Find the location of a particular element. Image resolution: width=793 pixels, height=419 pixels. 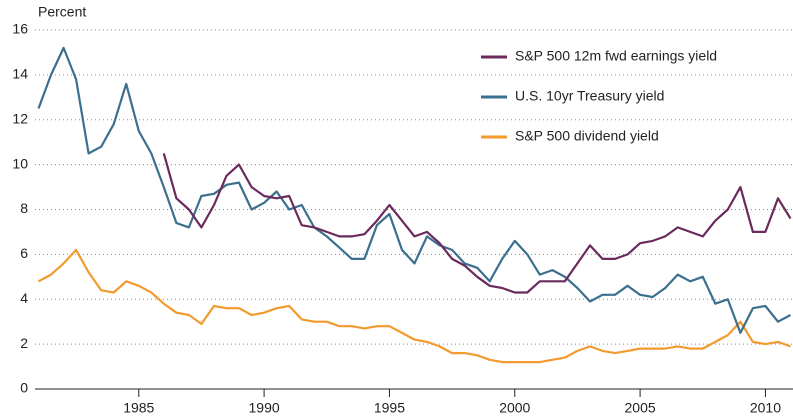

x-tick-label: 2000 is located at coordinates (514, 408).